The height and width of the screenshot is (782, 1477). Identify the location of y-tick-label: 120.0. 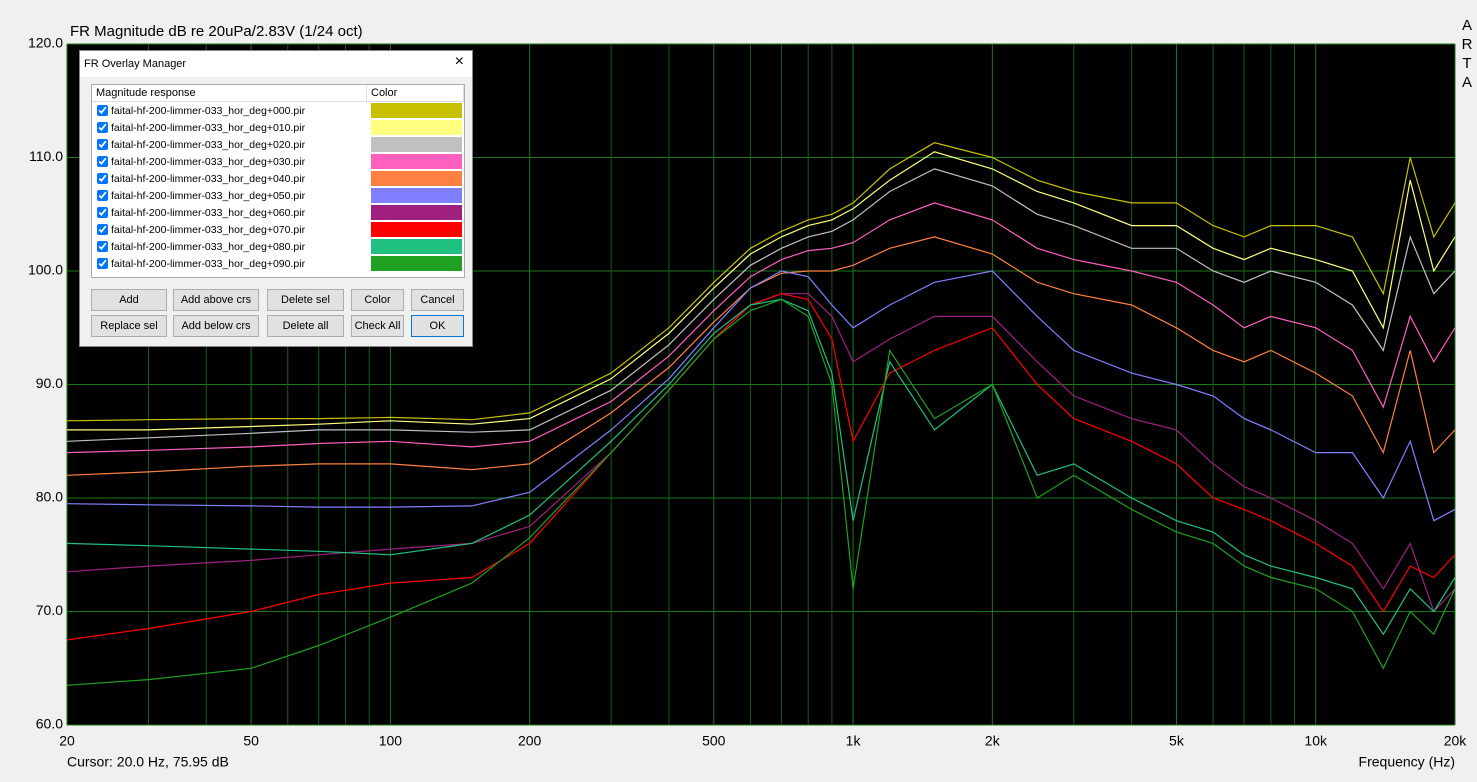
(45, 43).